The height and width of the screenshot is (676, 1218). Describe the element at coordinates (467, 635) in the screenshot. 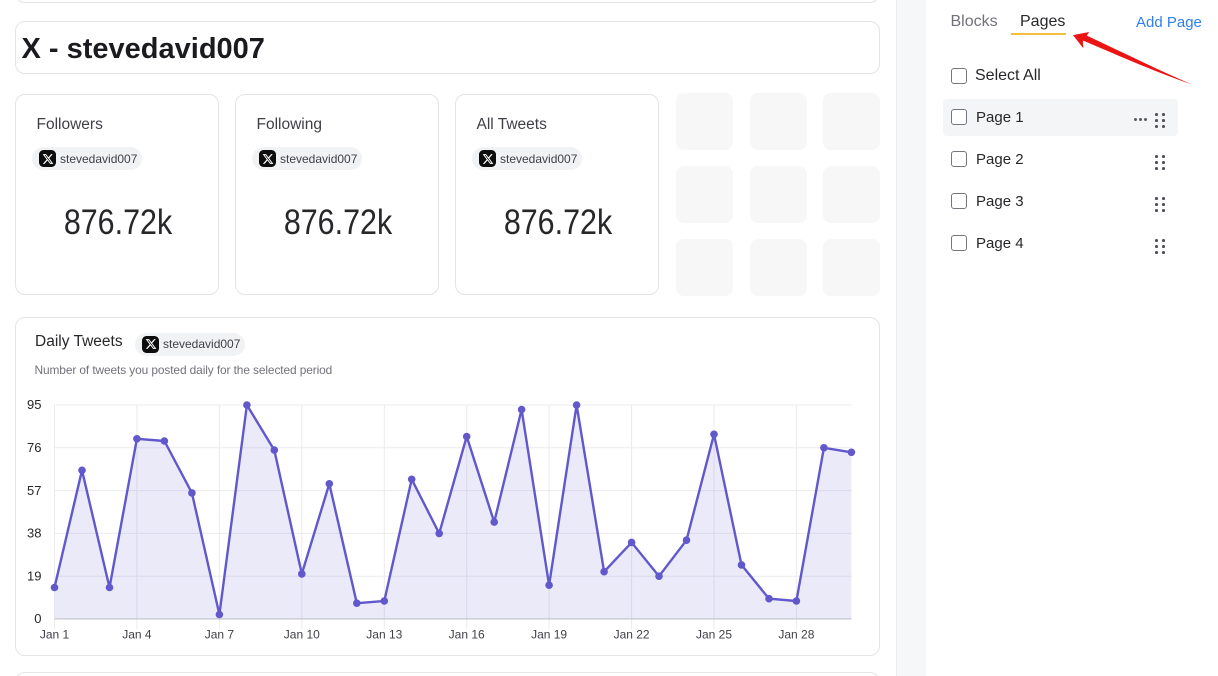

I see `svg-text: Jan 16` at that location.